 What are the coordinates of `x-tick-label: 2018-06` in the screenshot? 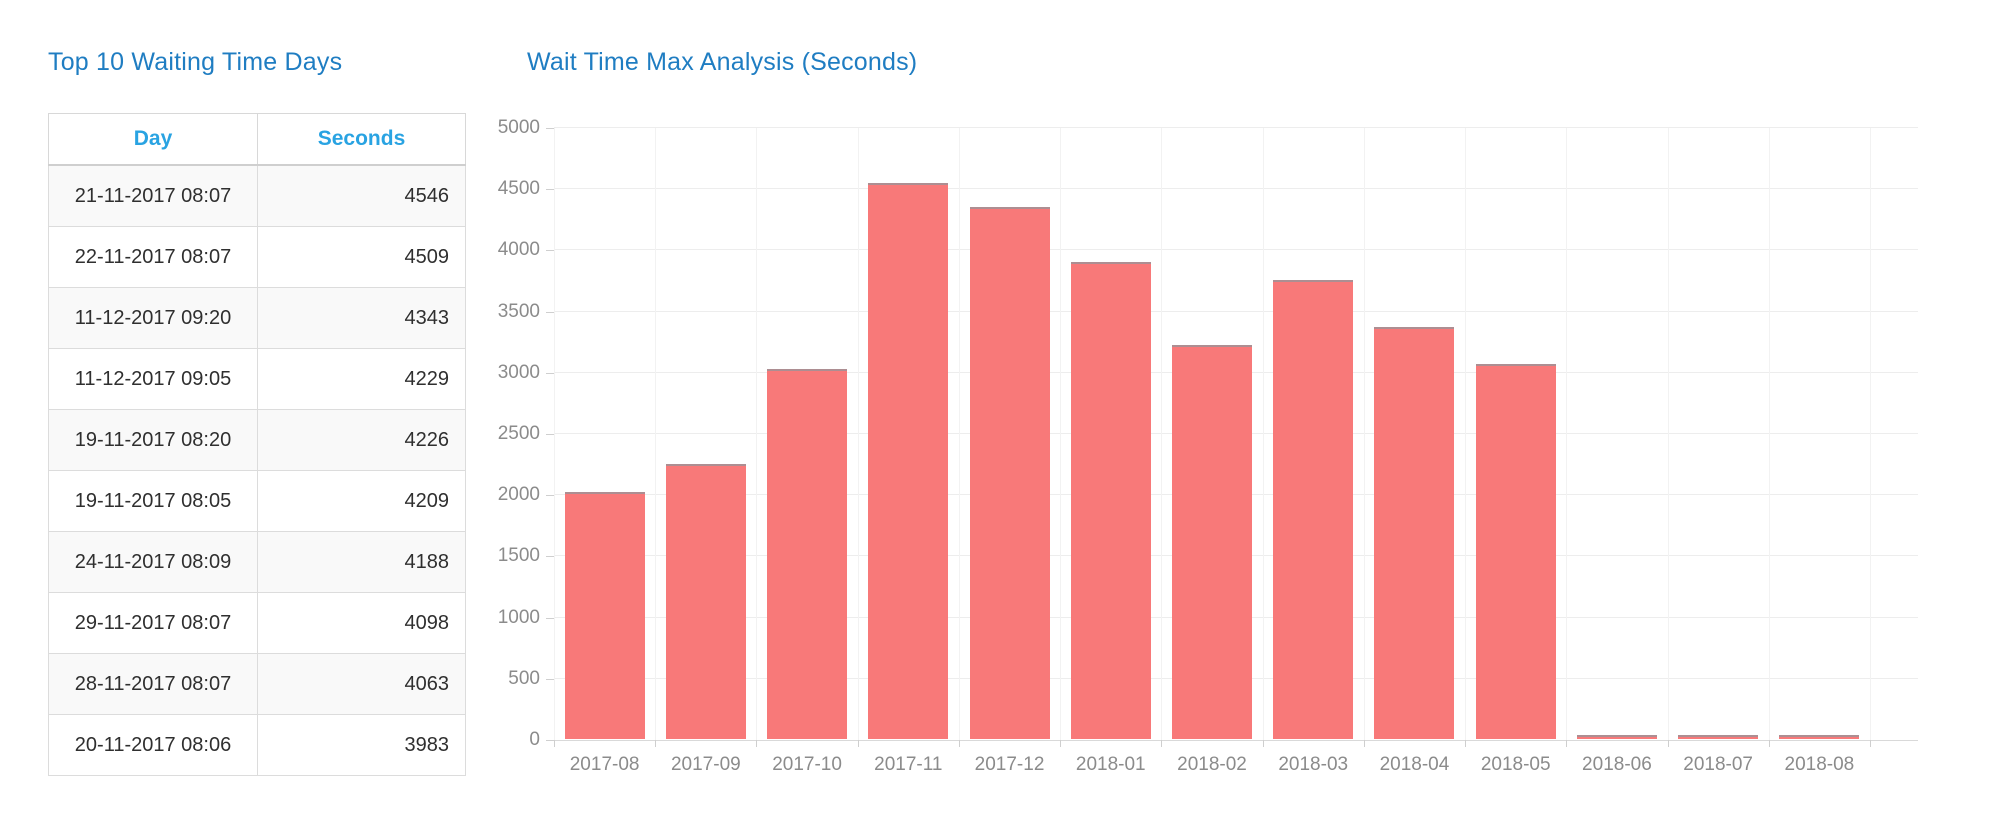 It's located at (1617, 764).